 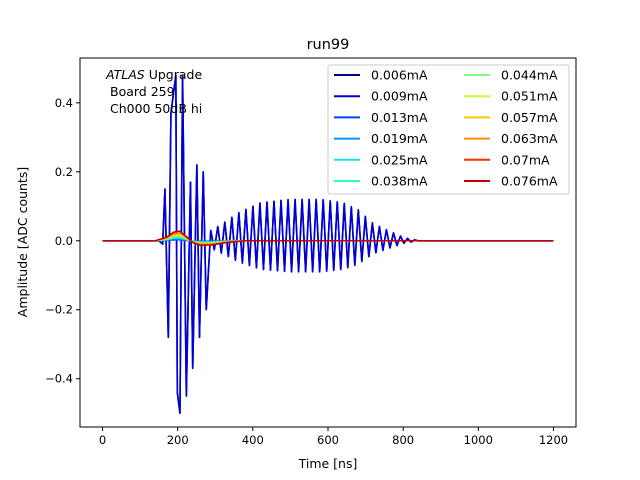 What do you see at coordinates (64, 103) in the screenshot?
I see `y-tick-label: 0.4` at bounding box center [64, 103].